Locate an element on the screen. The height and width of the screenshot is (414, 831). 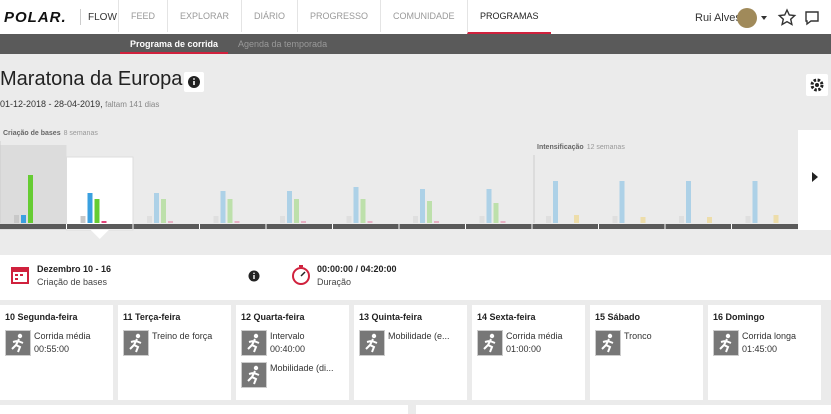
day-label: 14 Sexta-feira is located at coordinates (506, 317).